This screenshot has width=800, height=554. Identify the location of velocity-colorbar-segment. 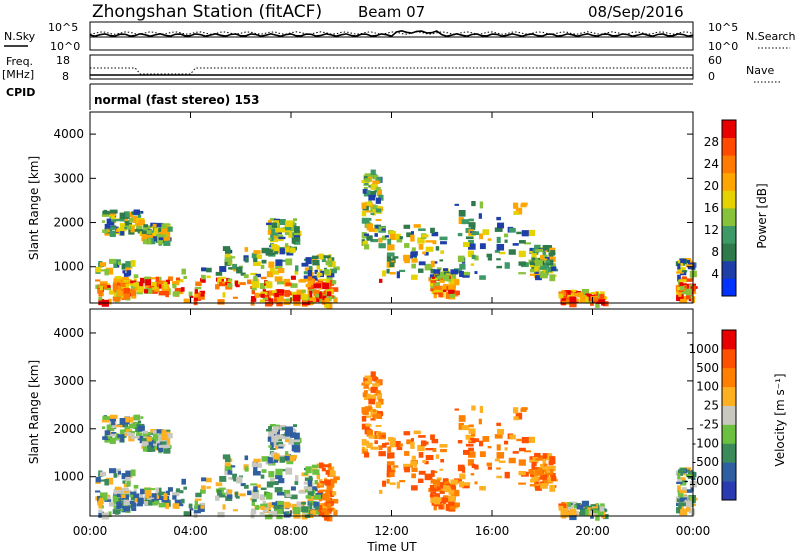
(729, 396).